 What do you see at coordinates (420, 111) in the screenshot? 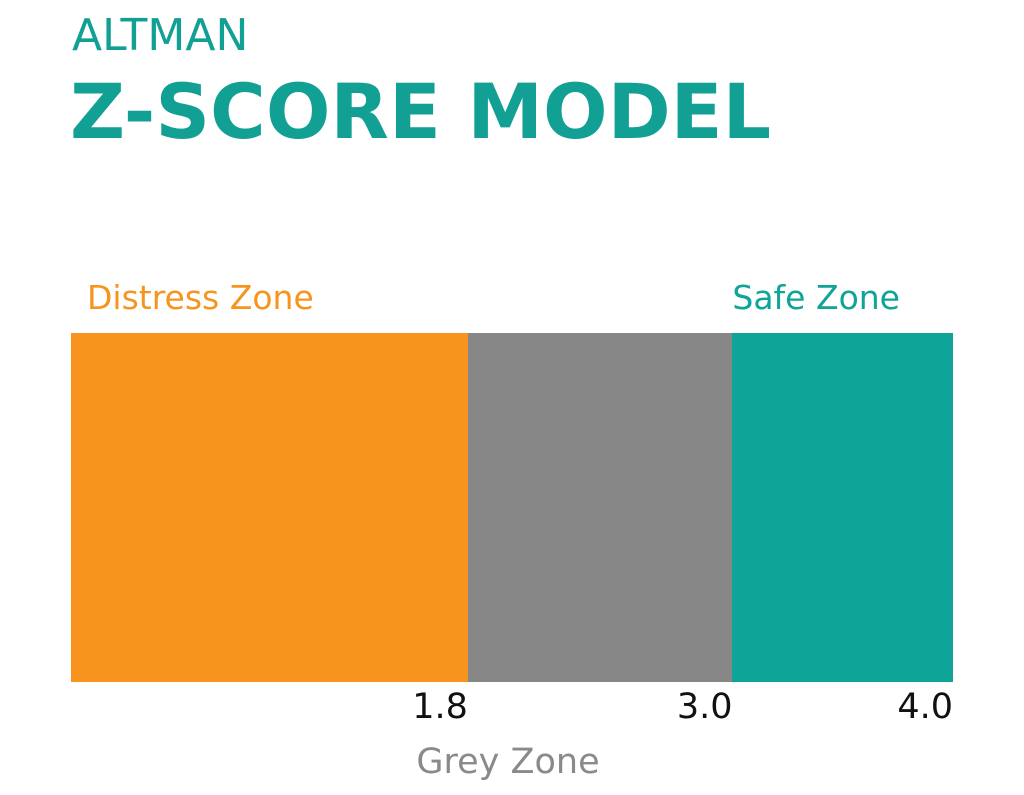
I see `title-z-score-model: Z-SCORE MODEL` at bounding box center [420, 111].